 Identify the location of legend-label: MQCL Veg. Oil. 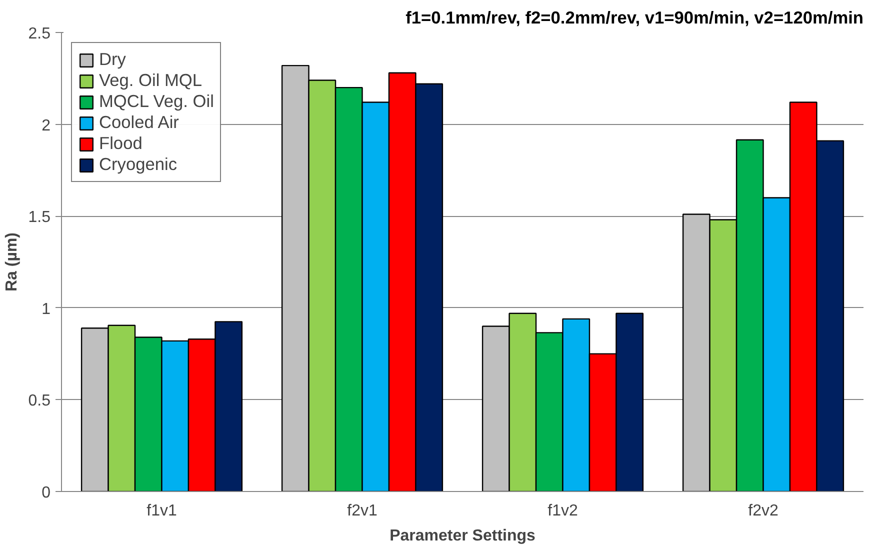
(156, 101).